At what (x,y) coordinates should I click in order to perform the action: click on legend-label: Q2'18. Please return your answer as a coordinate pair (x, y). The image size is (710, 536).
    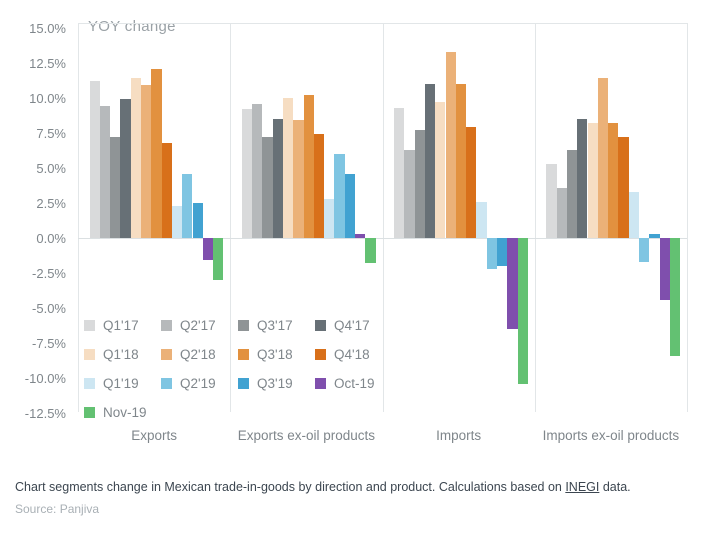
    Looking at the image, I should click on (198, 354).